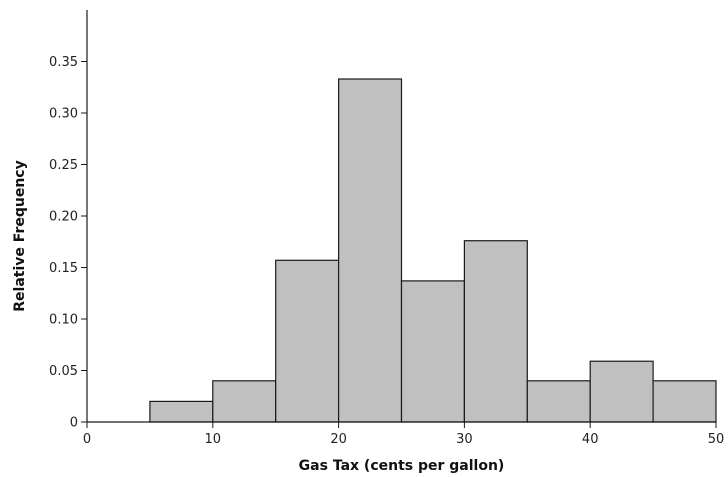 This screenshot has width=728, height=477. Describe the element at coordinates (63, 320) in the screenshot. I see `y-tick-label-2: 0.10` at that location.